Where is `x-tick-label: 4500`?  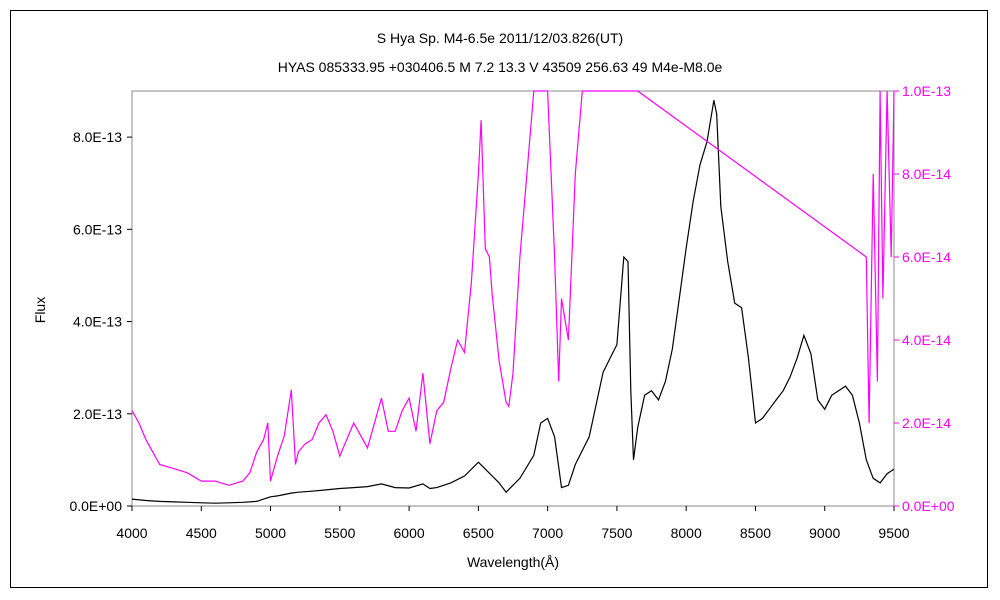 x-tick-label: 4500 is located at coordinates (201, 533).